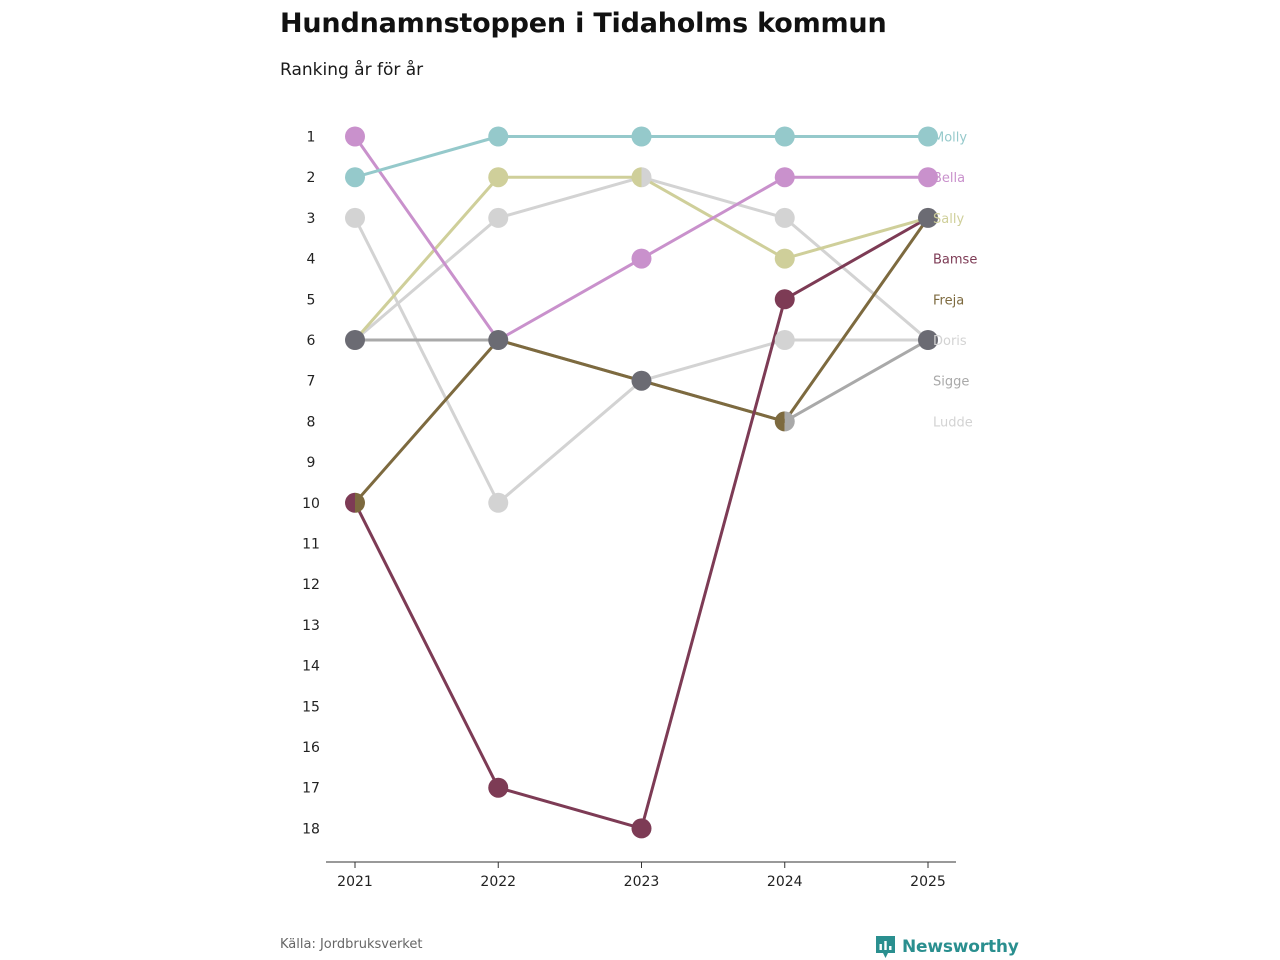  I want to click on data-point-doris-sigge-sally, so click(355, 340).